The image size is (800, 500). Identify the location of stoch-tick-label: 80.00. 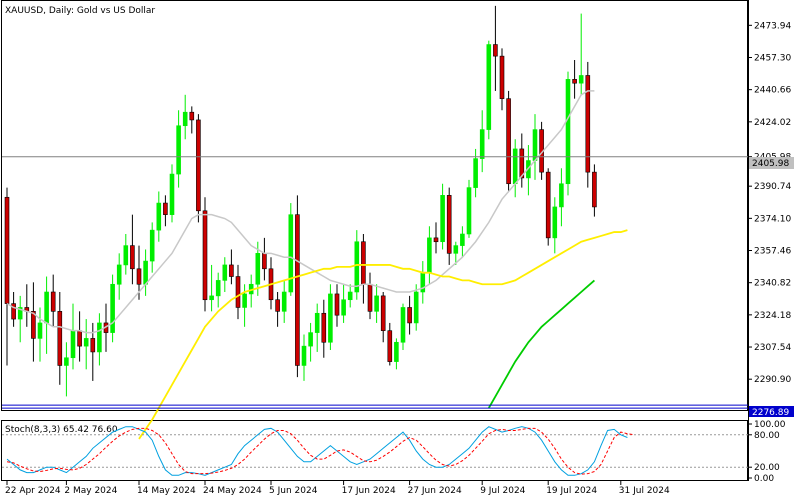
(767, 436).